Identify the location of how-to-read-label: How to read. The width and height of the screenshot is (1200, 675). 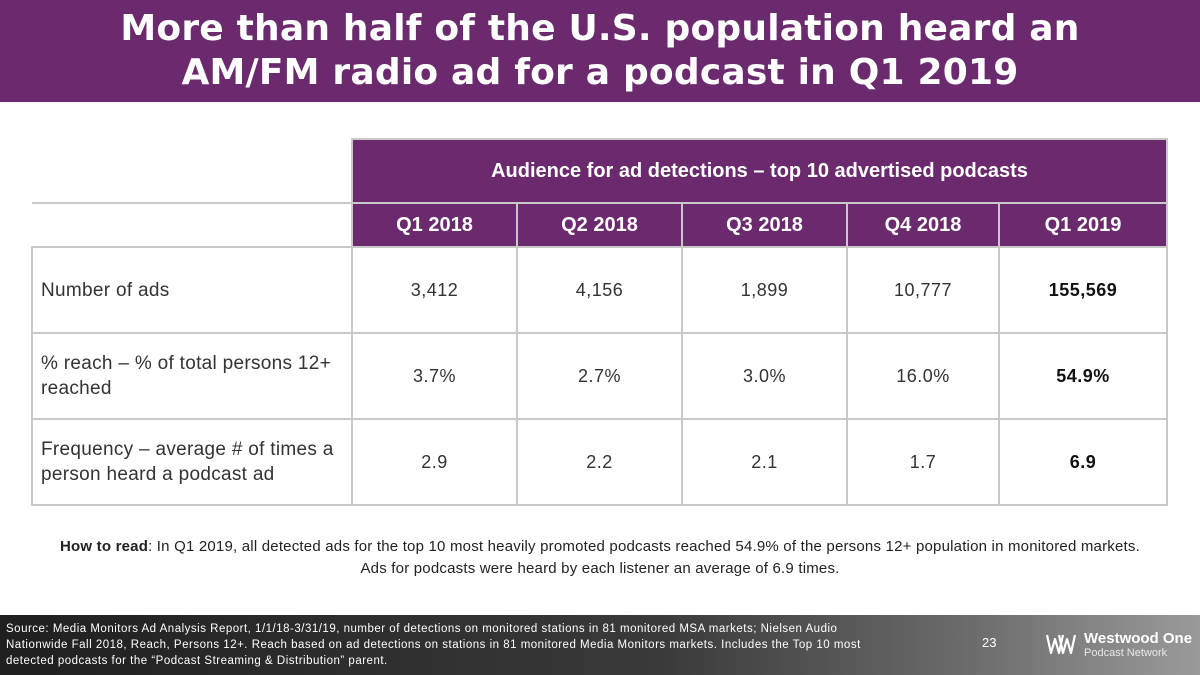
(104, 546).